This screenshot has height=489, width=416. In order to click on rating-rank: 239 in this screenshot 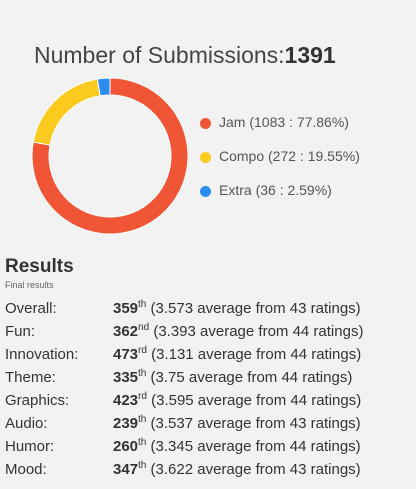, I will do `click(126, 423)`.